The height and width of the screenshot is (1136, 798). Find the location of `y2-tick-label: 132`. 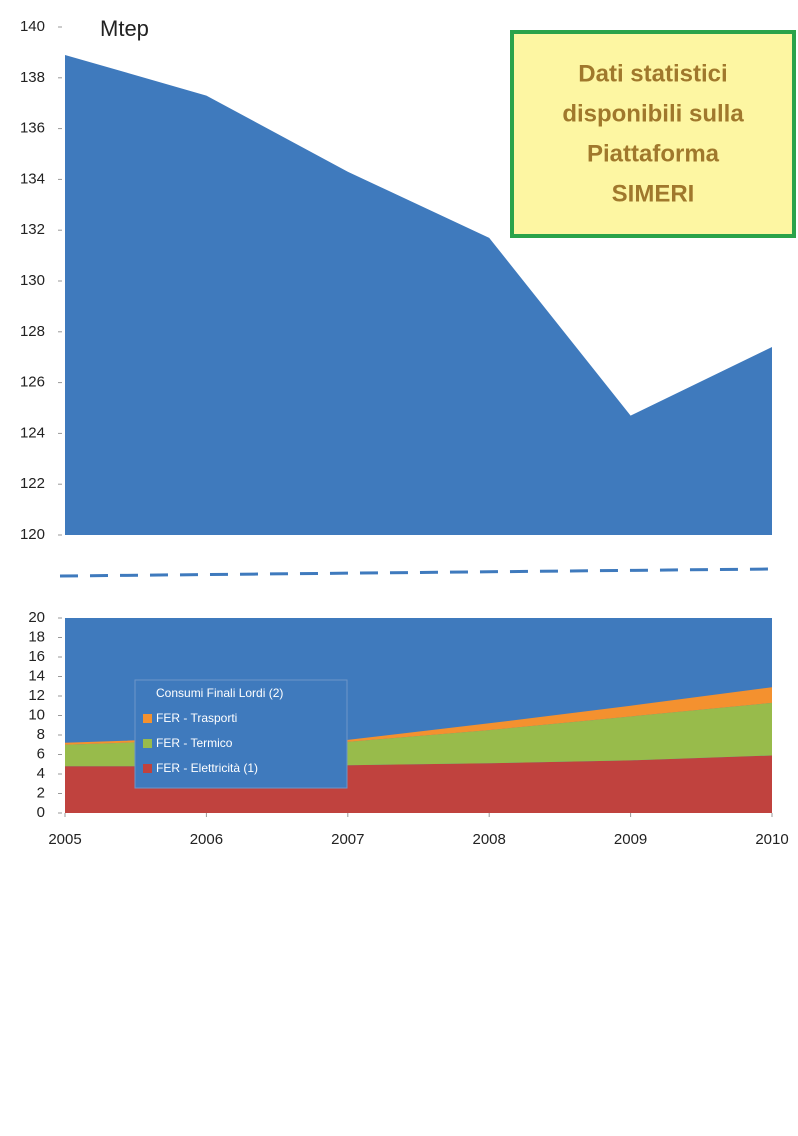

y2-tick-label: 132 is located at coordinates (32, 229).